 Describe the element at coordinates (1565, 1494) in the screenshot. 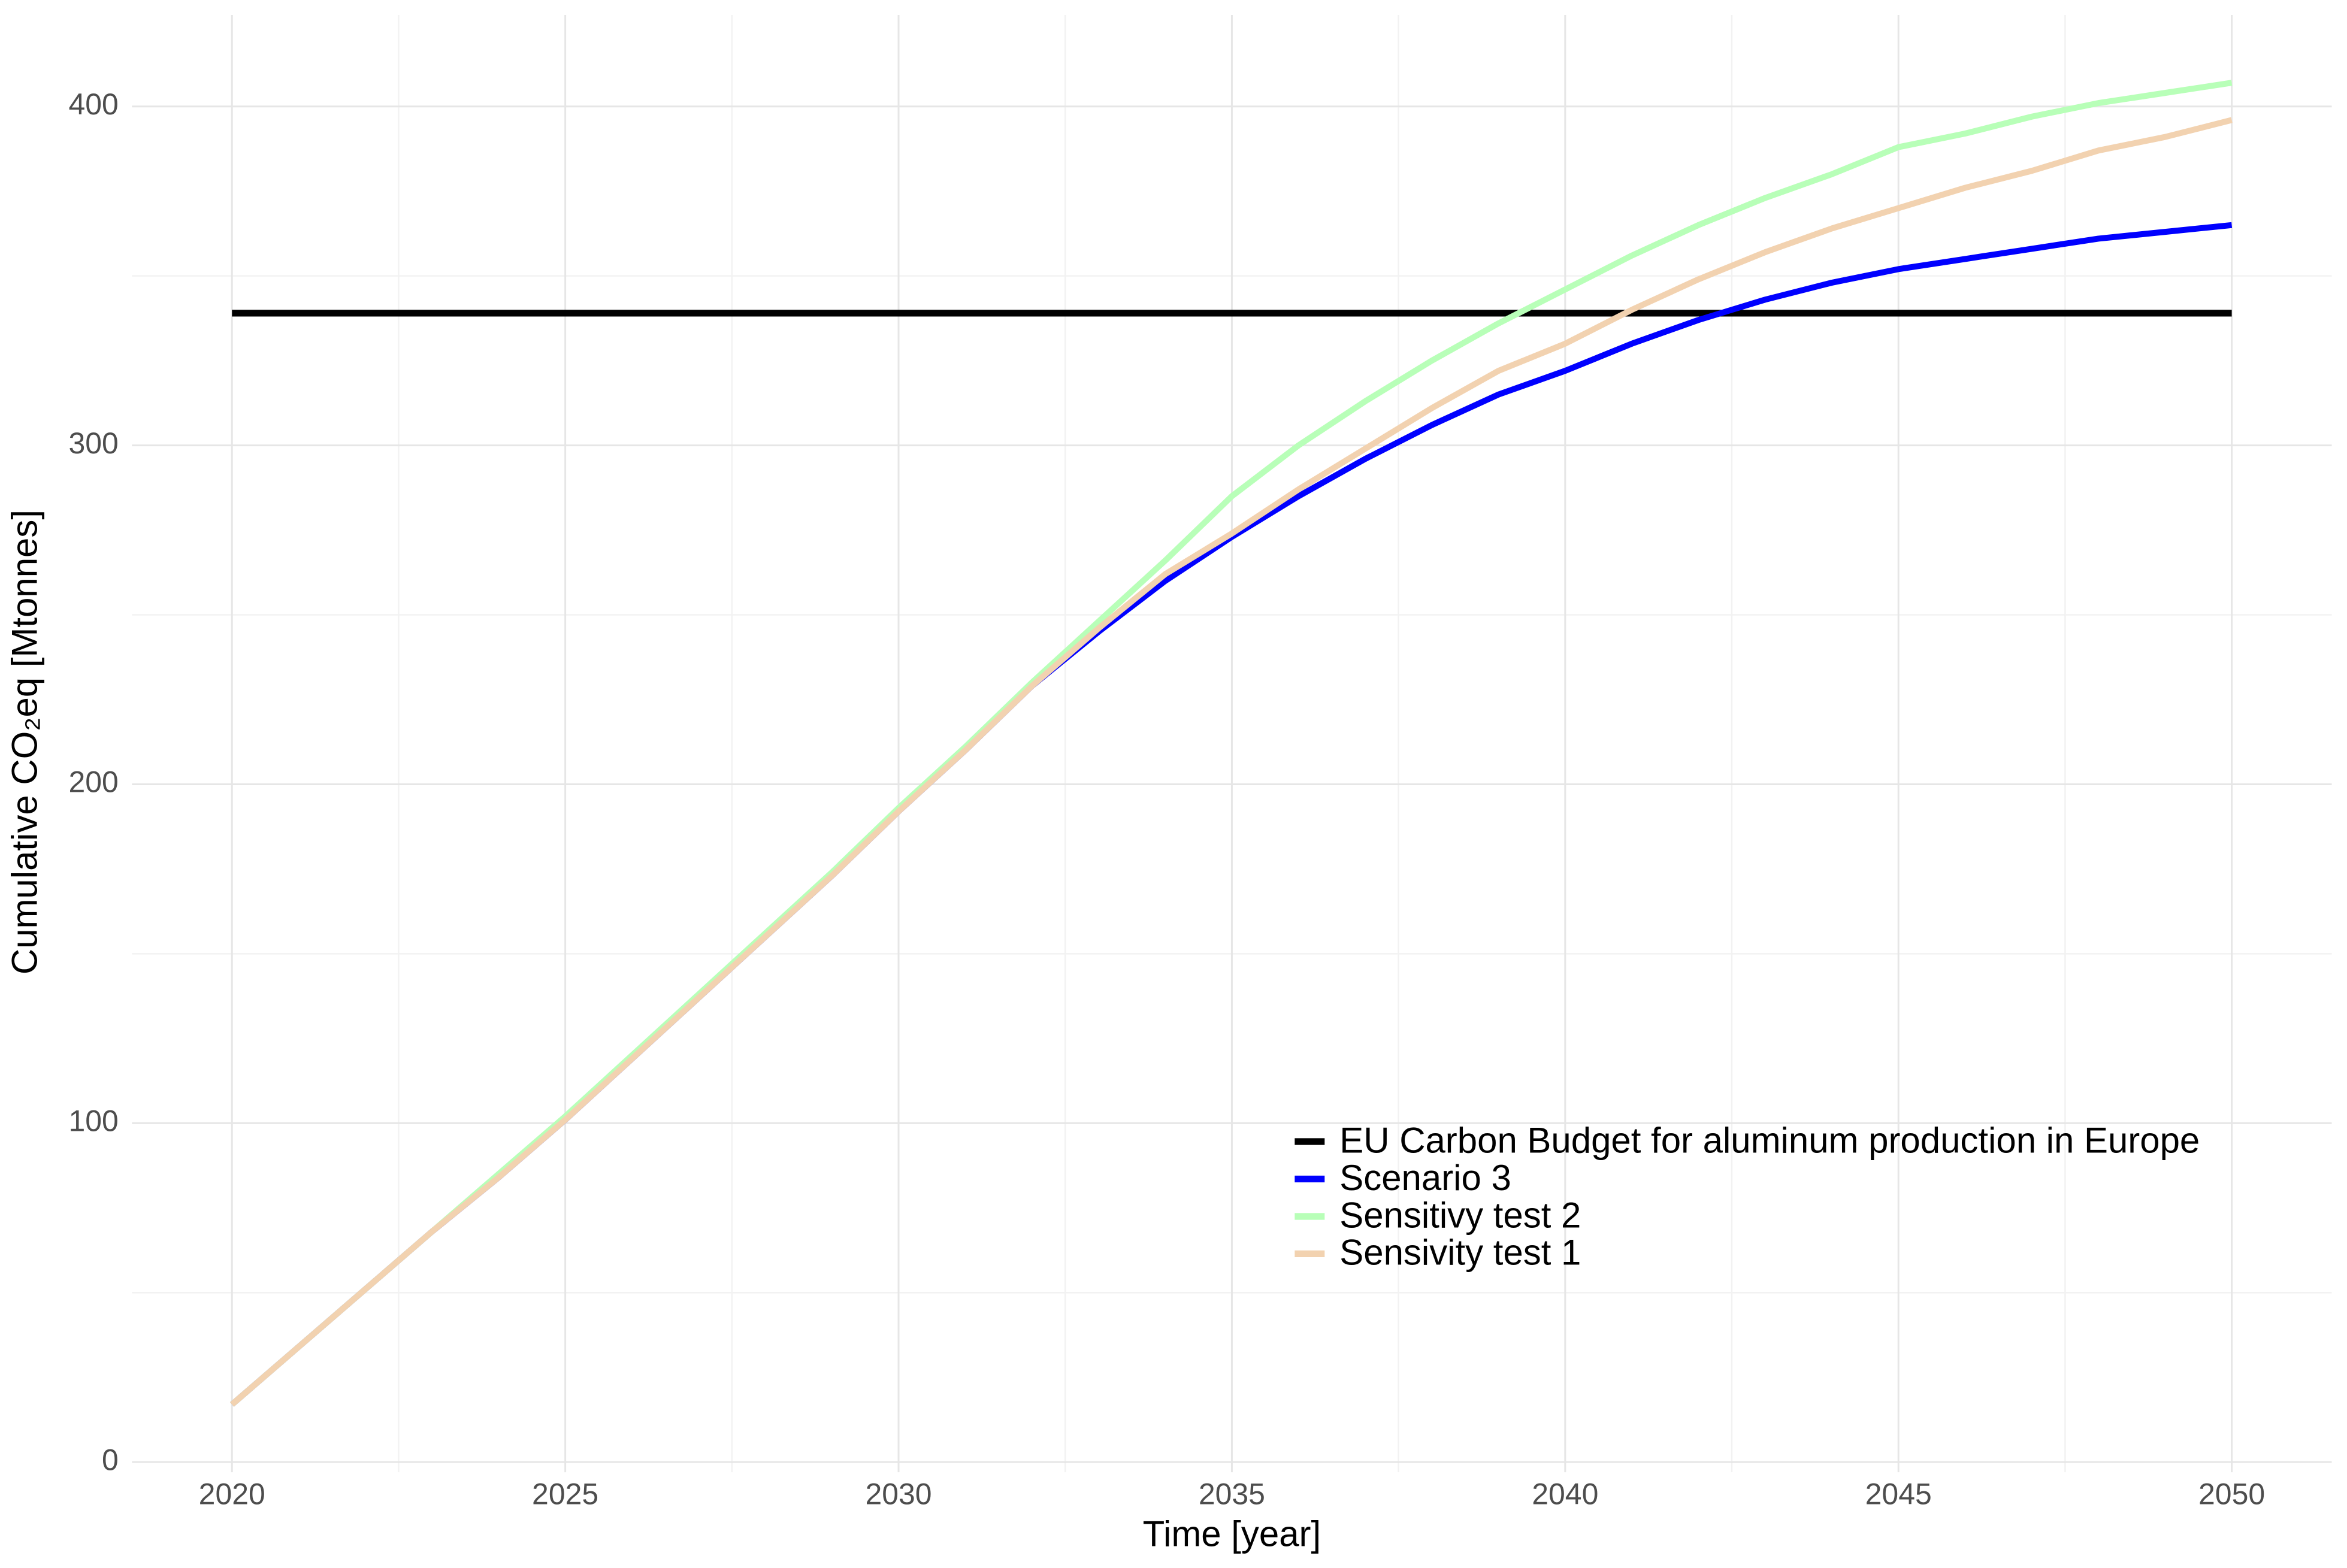

I see `x-tick-label: 2040` at that location.